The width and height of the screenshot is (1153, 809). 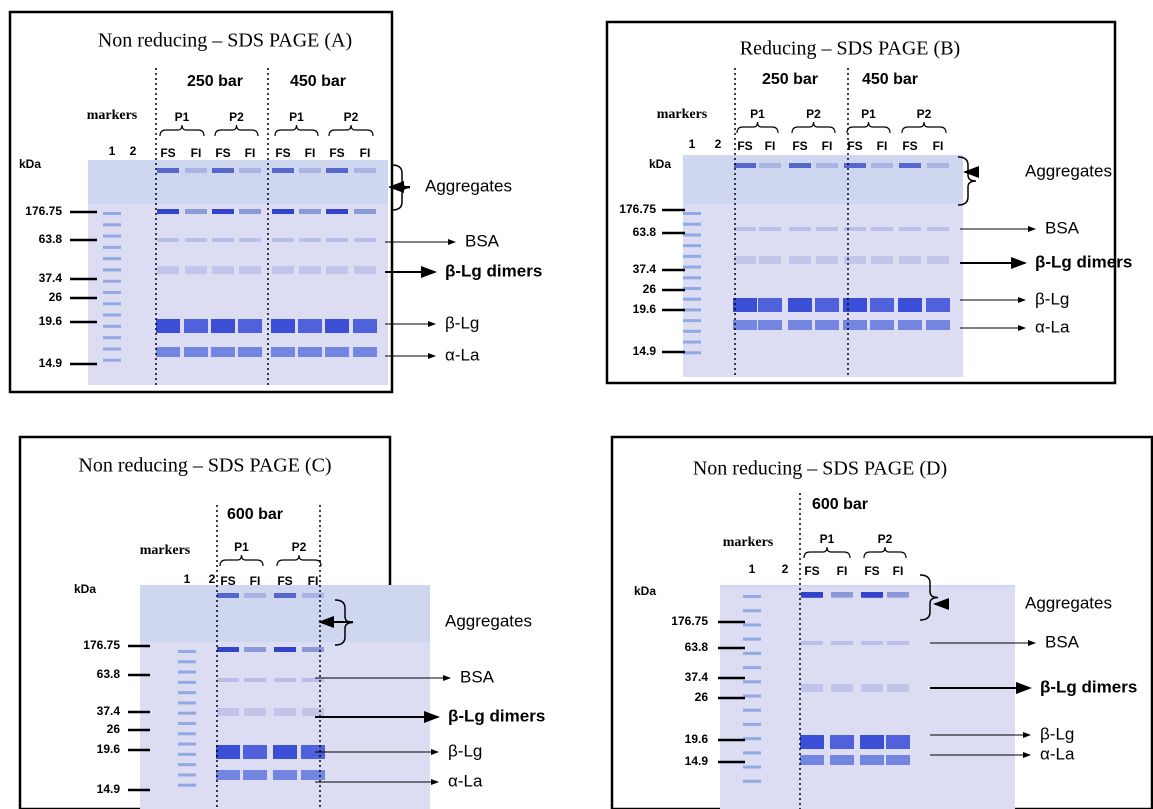 I want to click on panel-title: Non reducing – SDS PAGE (A), so click(x=225, y=41).